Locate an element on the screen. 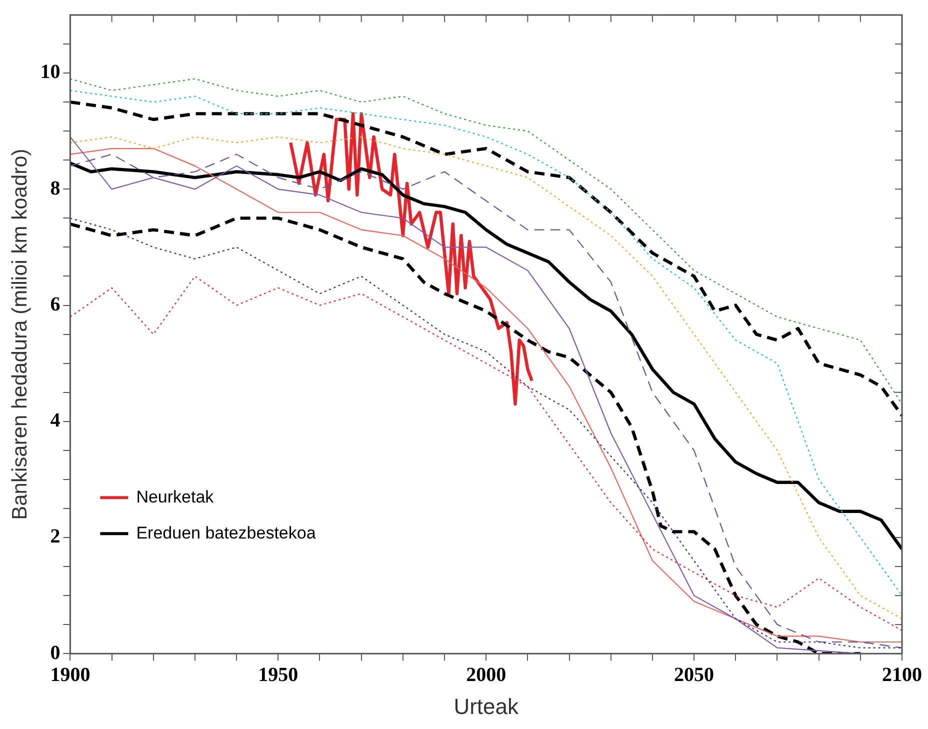  y-axis-title: Bankisaren hedadura (milioi km koadro) is located at coordinates (20, 334).